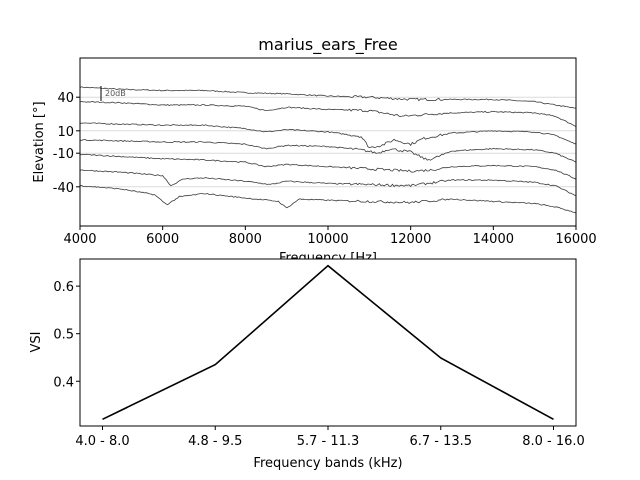  I want to click on y-tick-label: -40, so click(63, 188).